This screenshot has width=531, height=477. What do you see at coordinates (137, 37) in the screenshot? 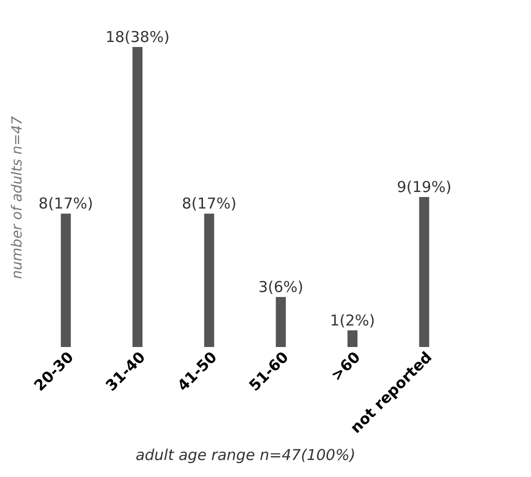
I see `data-label: 18(38%)` at bounding box center [137, 37].